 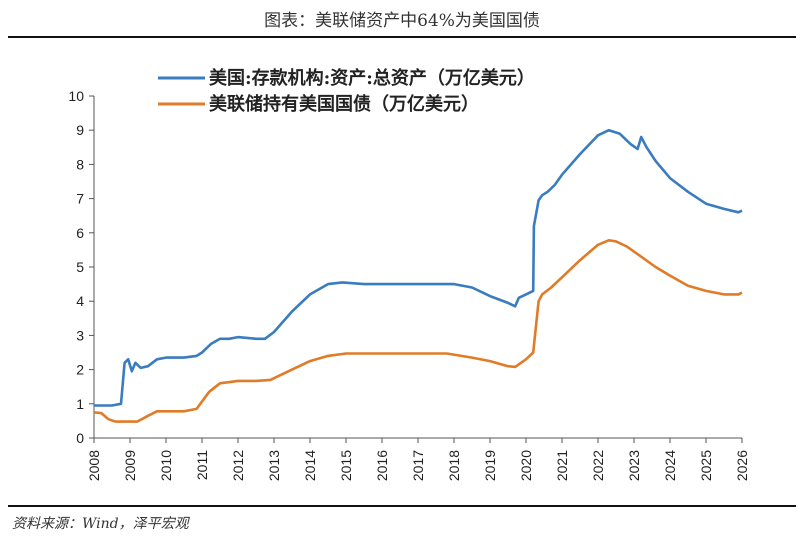 I want to click on y-tick-label: 6, so click(x=80, y=233).